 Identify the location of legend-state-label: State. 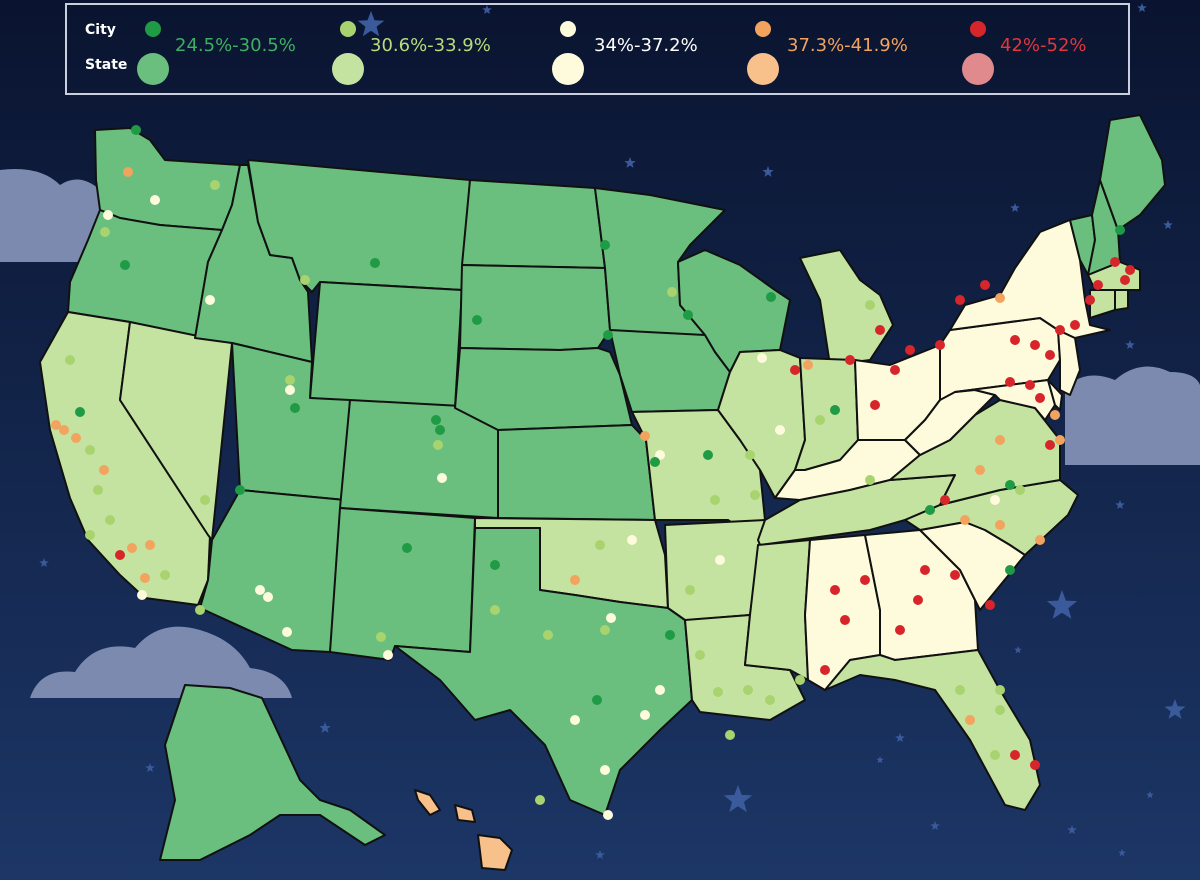
(106, 65).